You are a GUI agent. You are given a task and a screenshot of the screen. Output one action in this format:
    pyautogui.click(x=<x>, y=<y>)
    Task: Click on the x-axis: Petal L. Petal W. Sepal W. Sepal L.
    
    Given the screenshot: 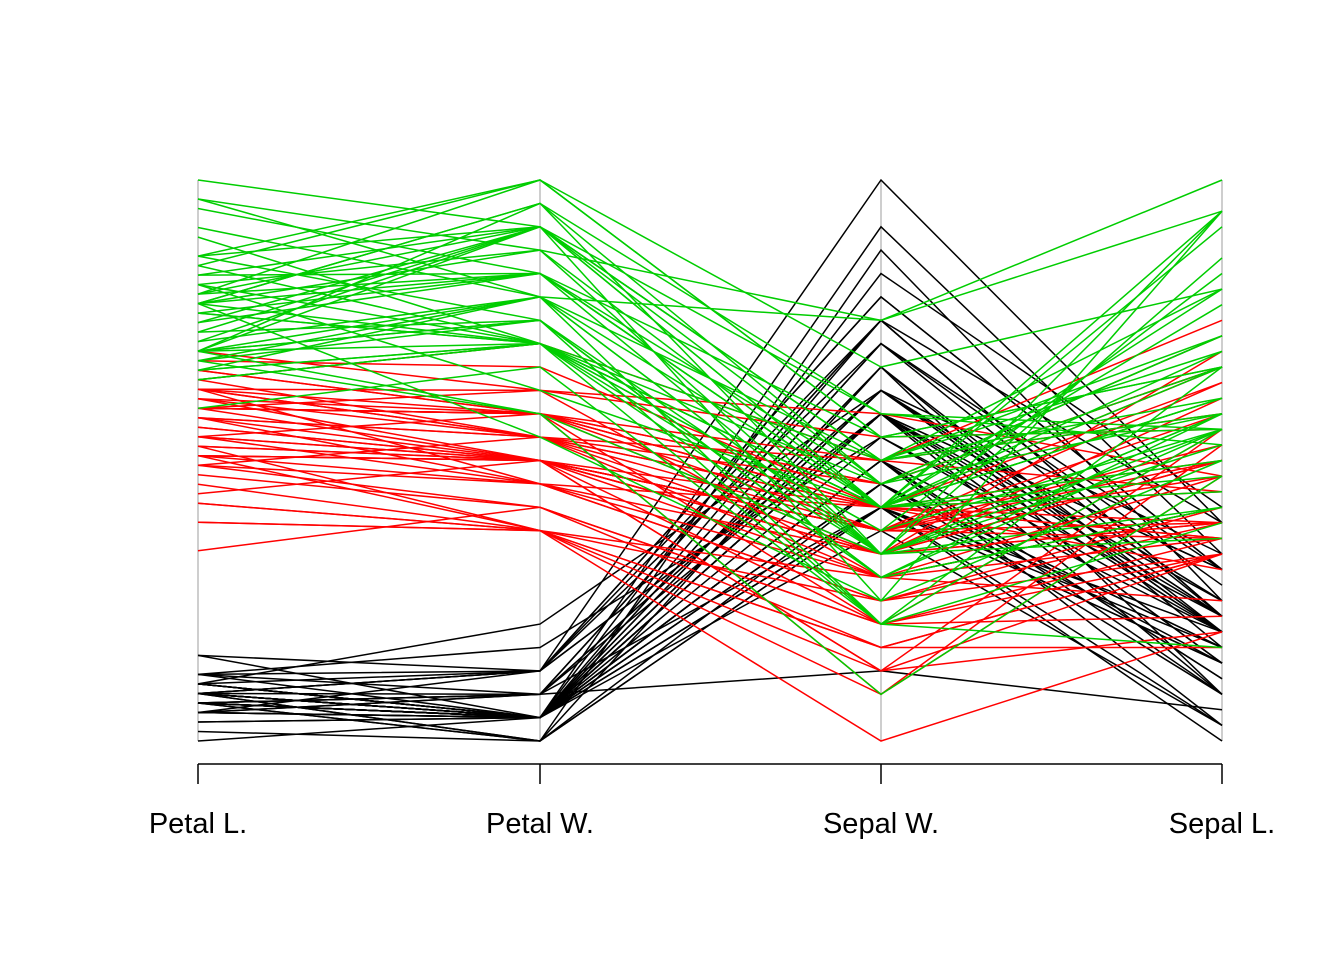 What is the action you would take?
    pyautogui.click(x=712, y=801)
    